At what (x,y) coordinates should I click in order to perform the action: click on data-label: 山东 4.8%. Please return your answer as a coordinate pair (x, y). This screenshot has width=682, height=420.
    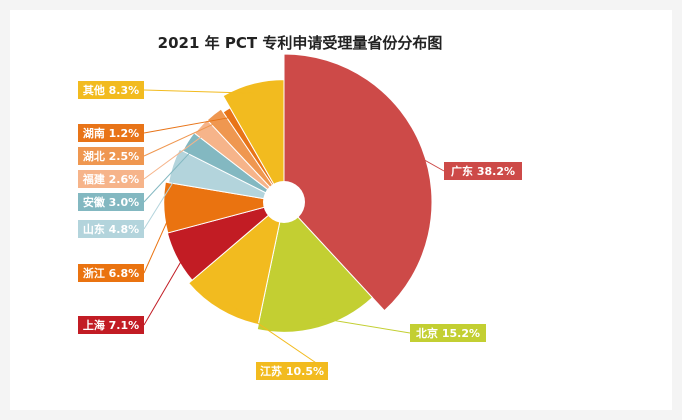
    Looking at the image, I should click on (111, 229).